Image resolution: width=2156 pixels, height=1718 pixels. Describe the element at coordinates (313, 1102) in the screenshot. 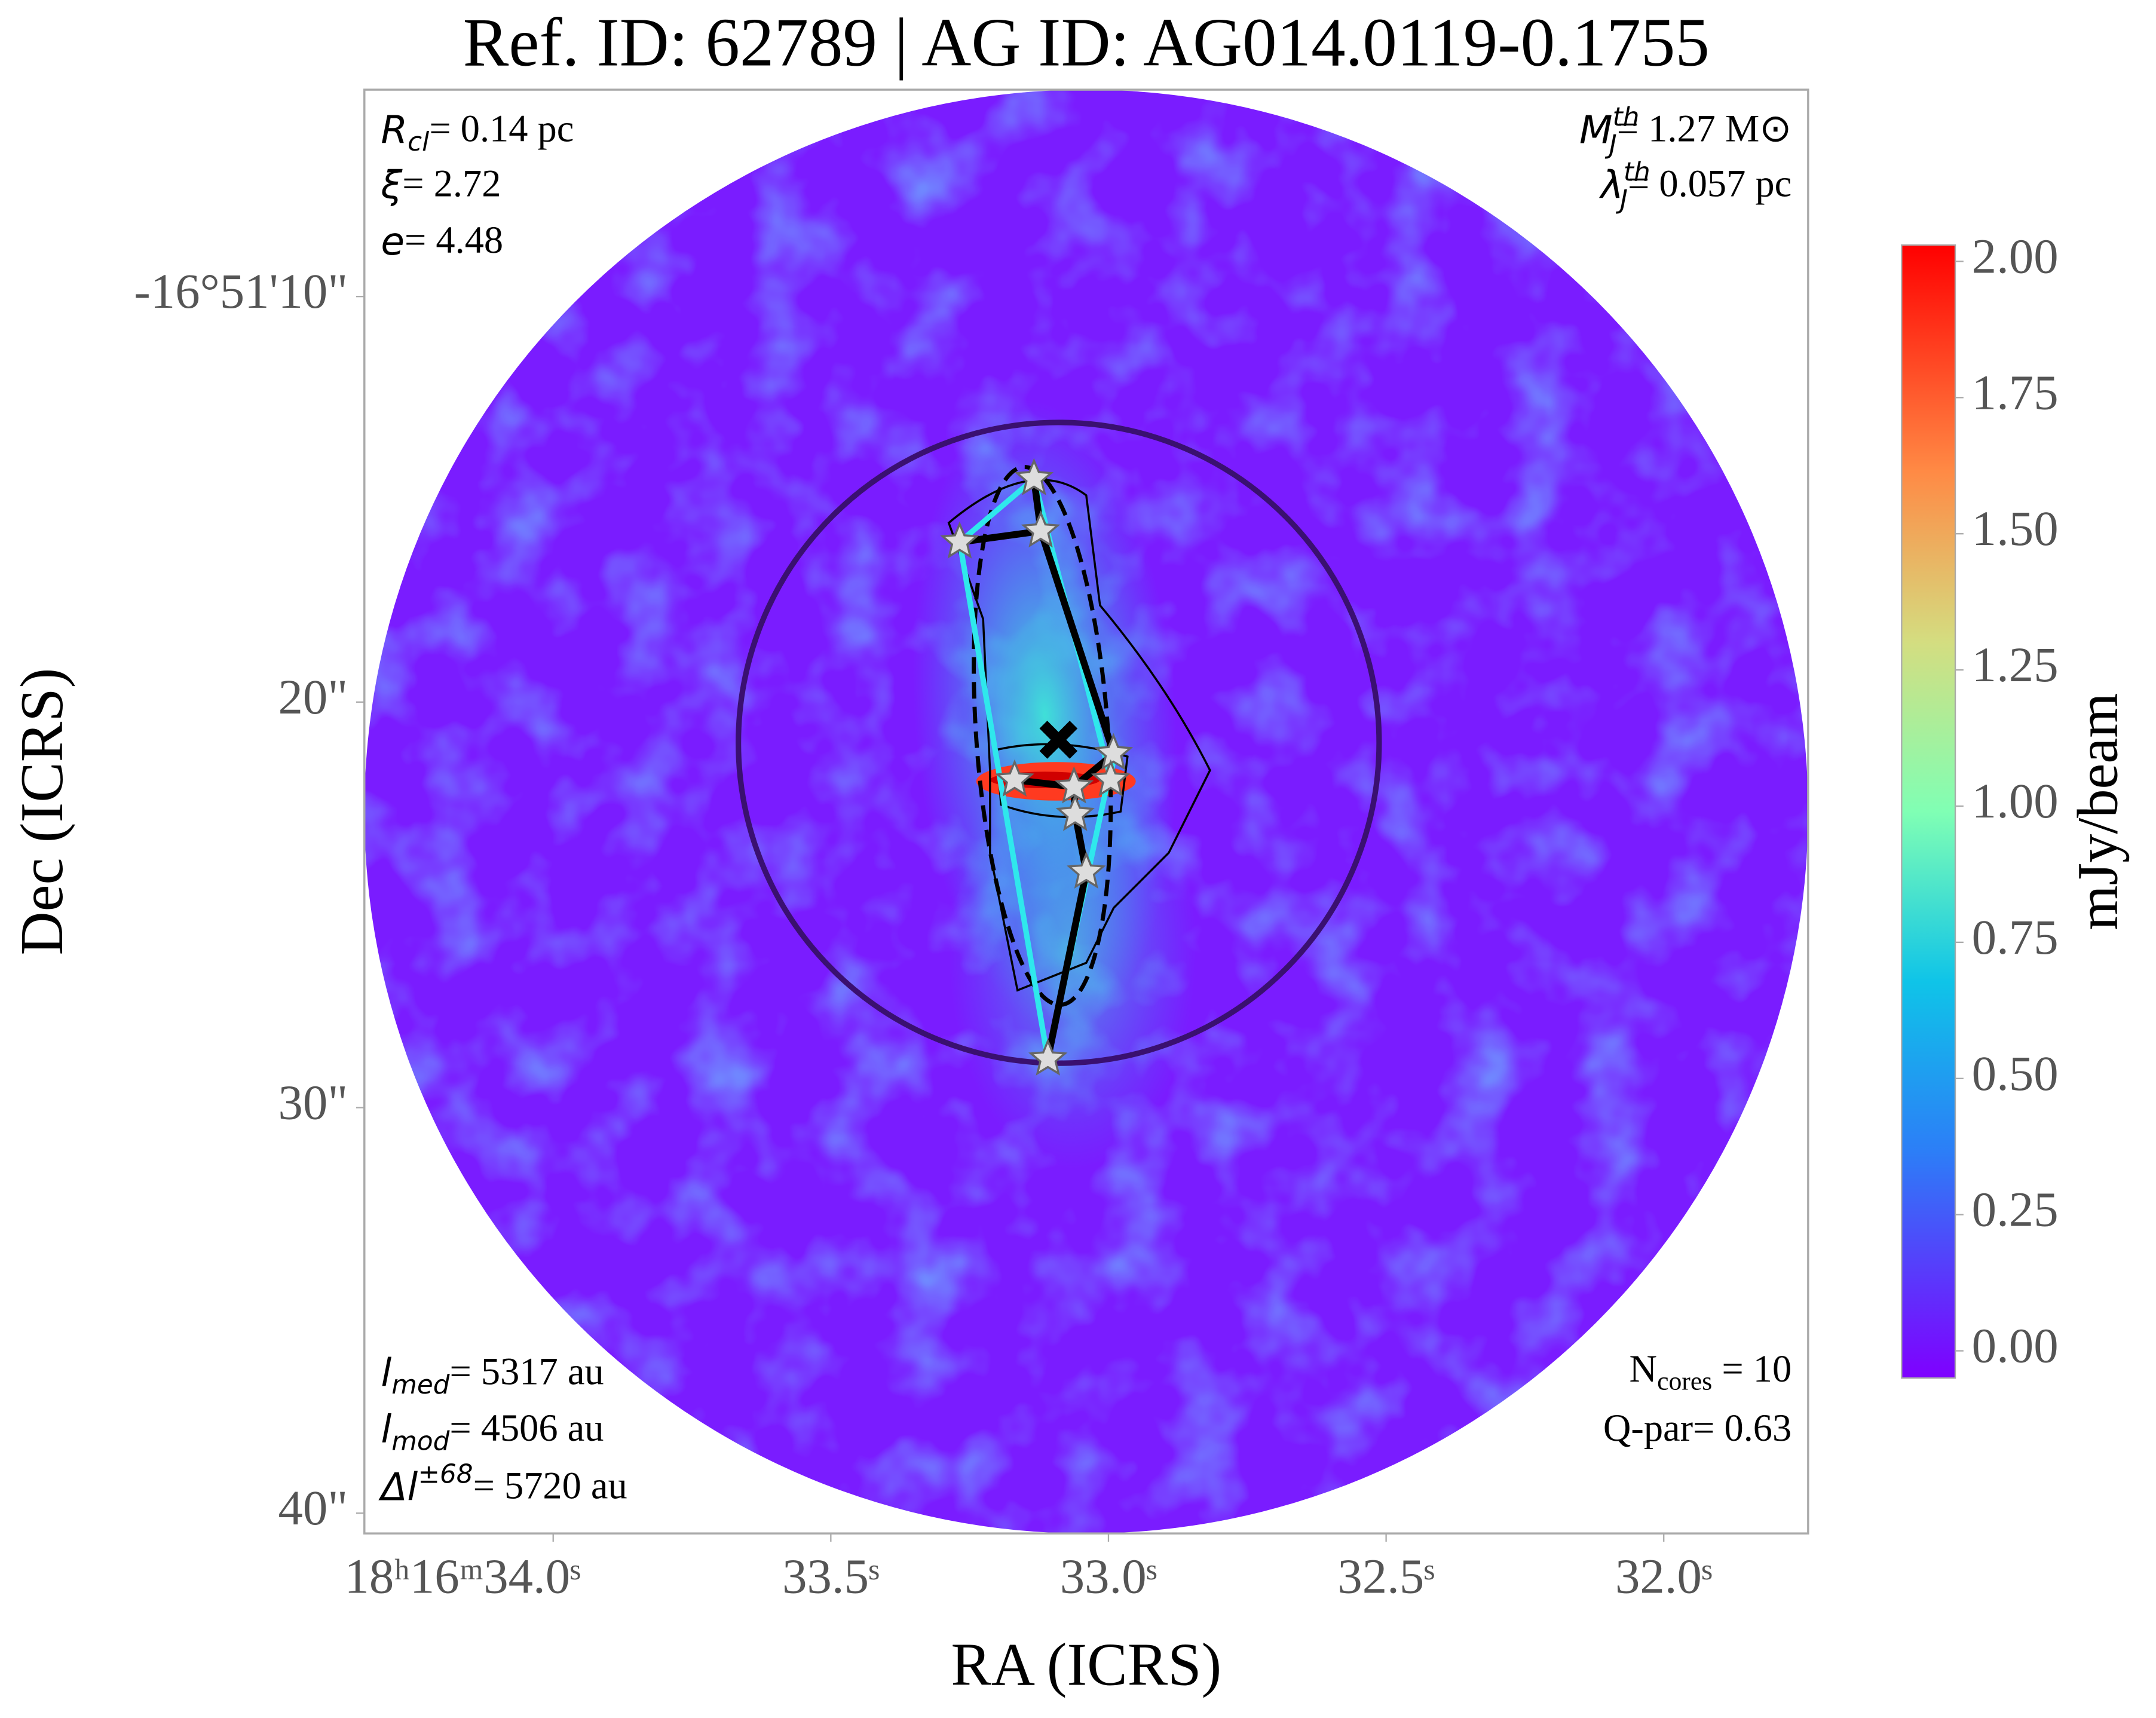

I see `y-tick-label: 30"` at that location.